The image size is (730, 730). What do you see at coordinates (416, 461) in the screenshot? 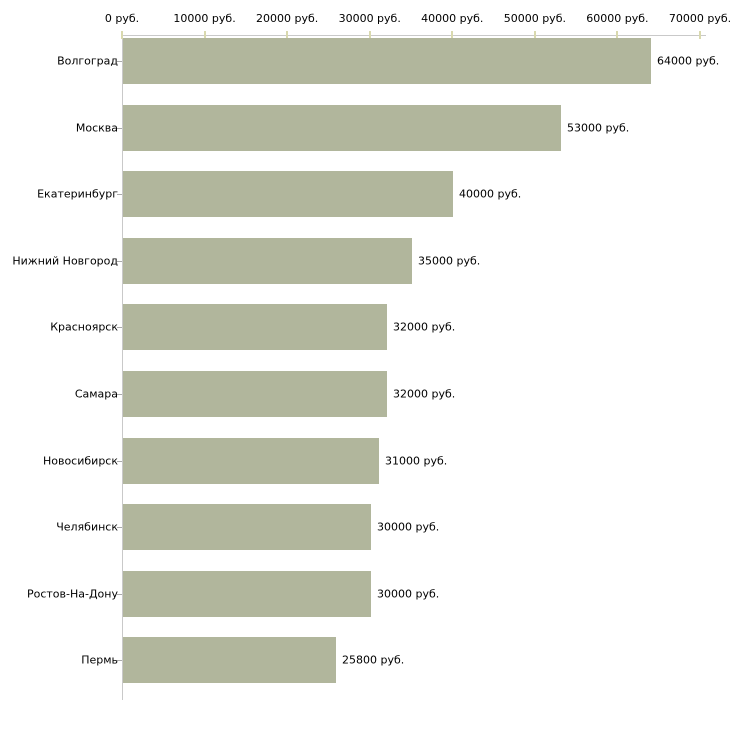
I see `value-label: 31000 руб.` at bounding box center [416, 461].